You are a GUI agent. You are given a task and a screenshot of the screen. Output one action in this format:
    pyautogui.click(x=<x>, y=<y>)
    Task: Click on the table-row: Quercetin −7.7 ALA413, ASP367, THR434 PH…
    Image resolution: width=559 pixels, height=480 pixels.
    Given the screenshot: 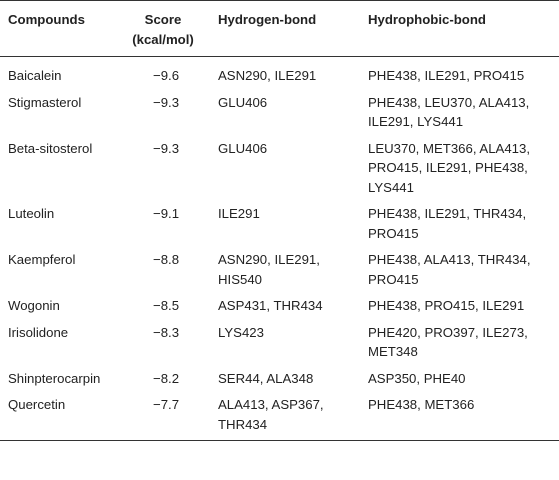 What is the action you would take?
    pyautogui.click(x=279, y=415)
    